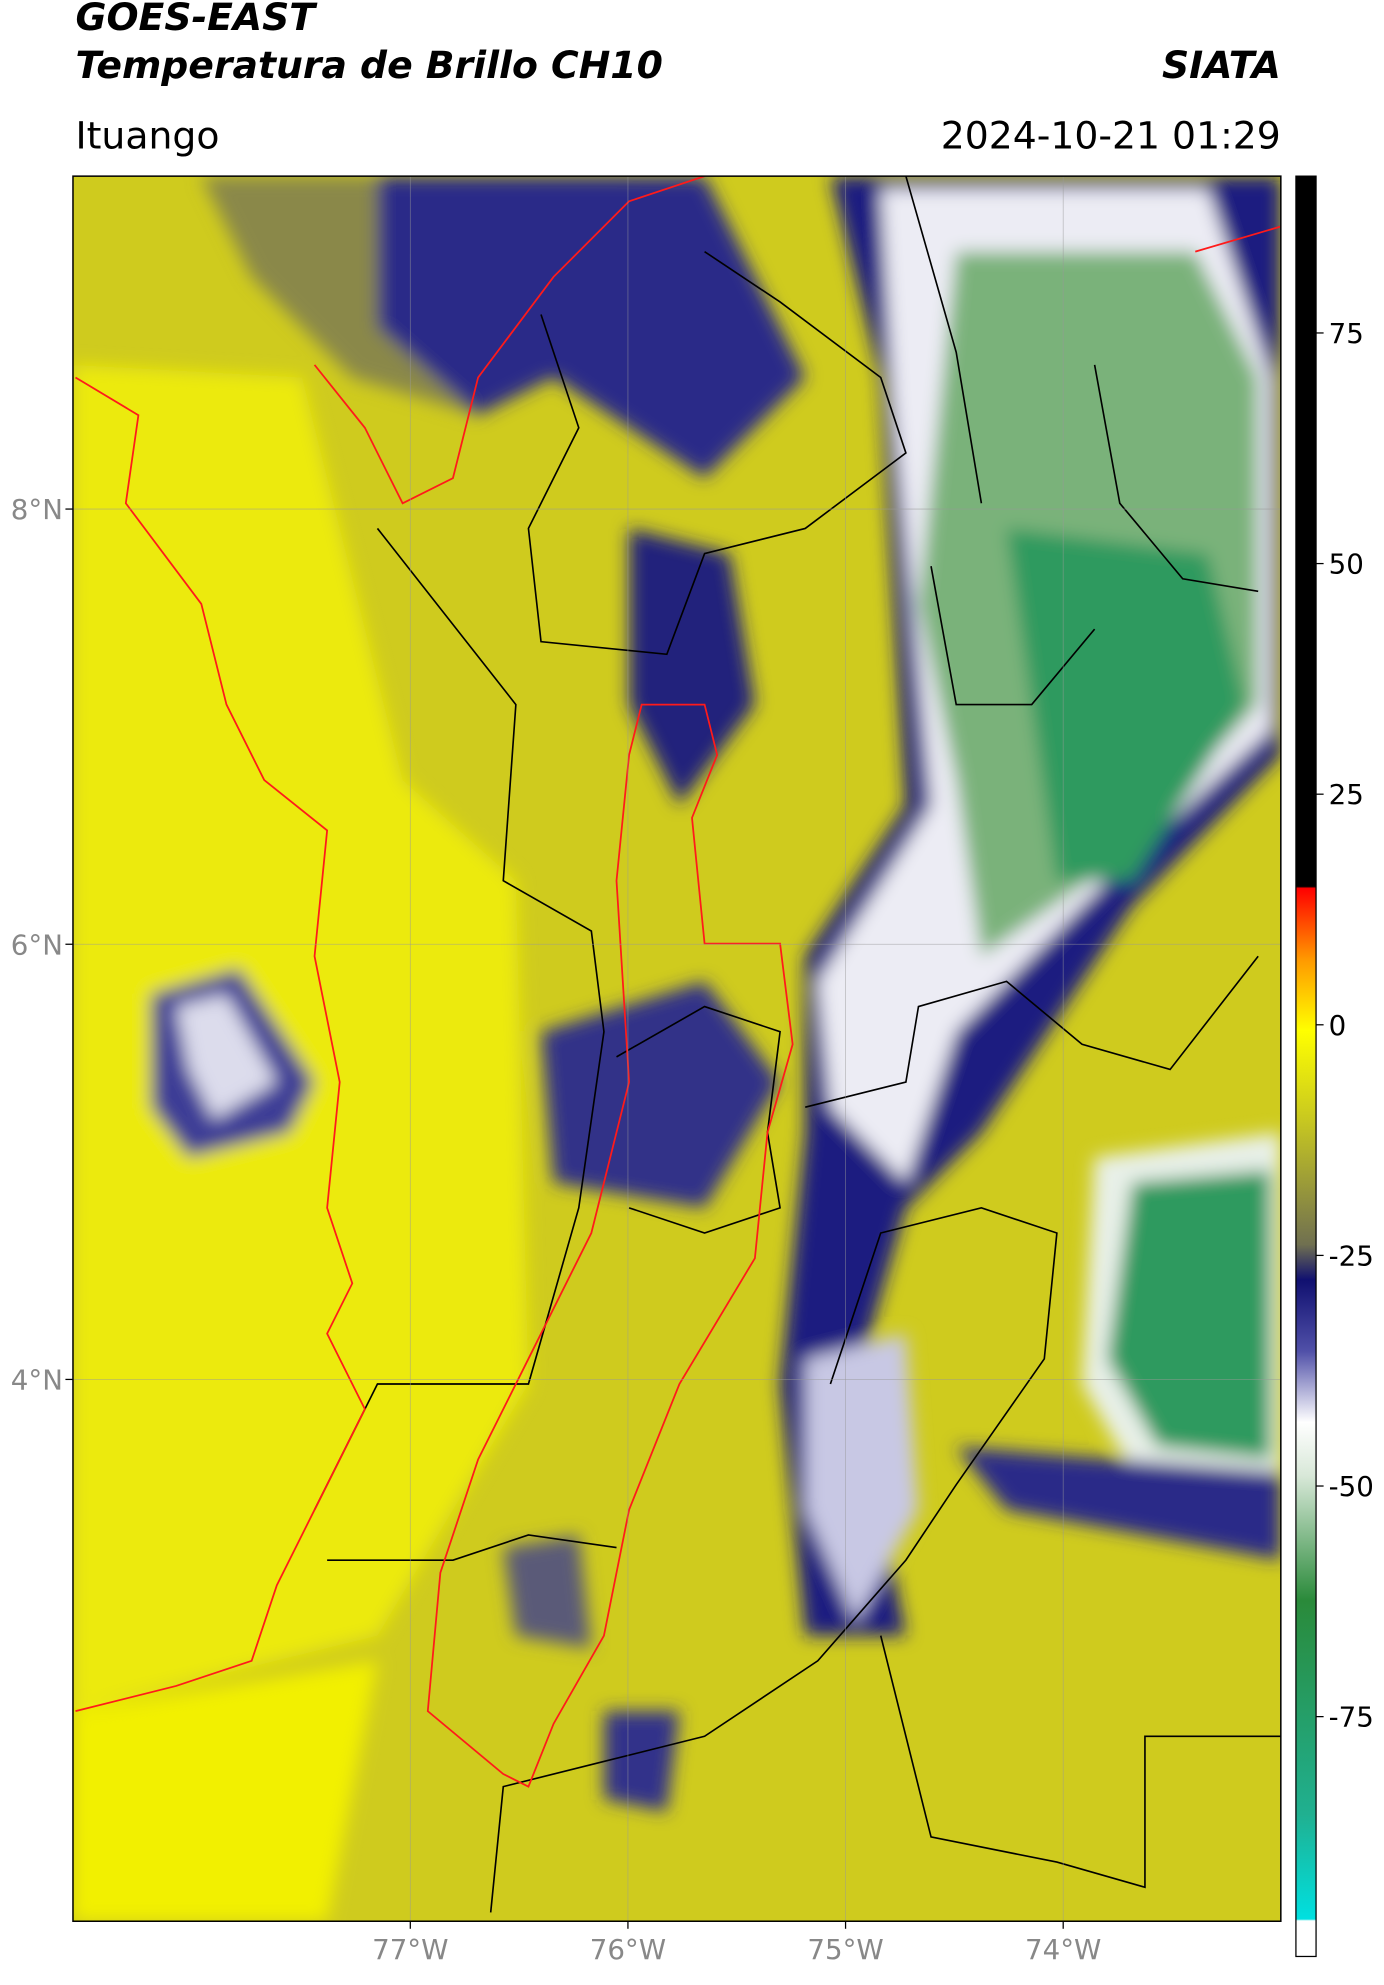 The width and height of the screenshot is (1384, 1985). What do you see at coordinates (1351, 1486) in the screenshot?
I see `colorbar-label: -50` at bounding box center [1351, 1486].